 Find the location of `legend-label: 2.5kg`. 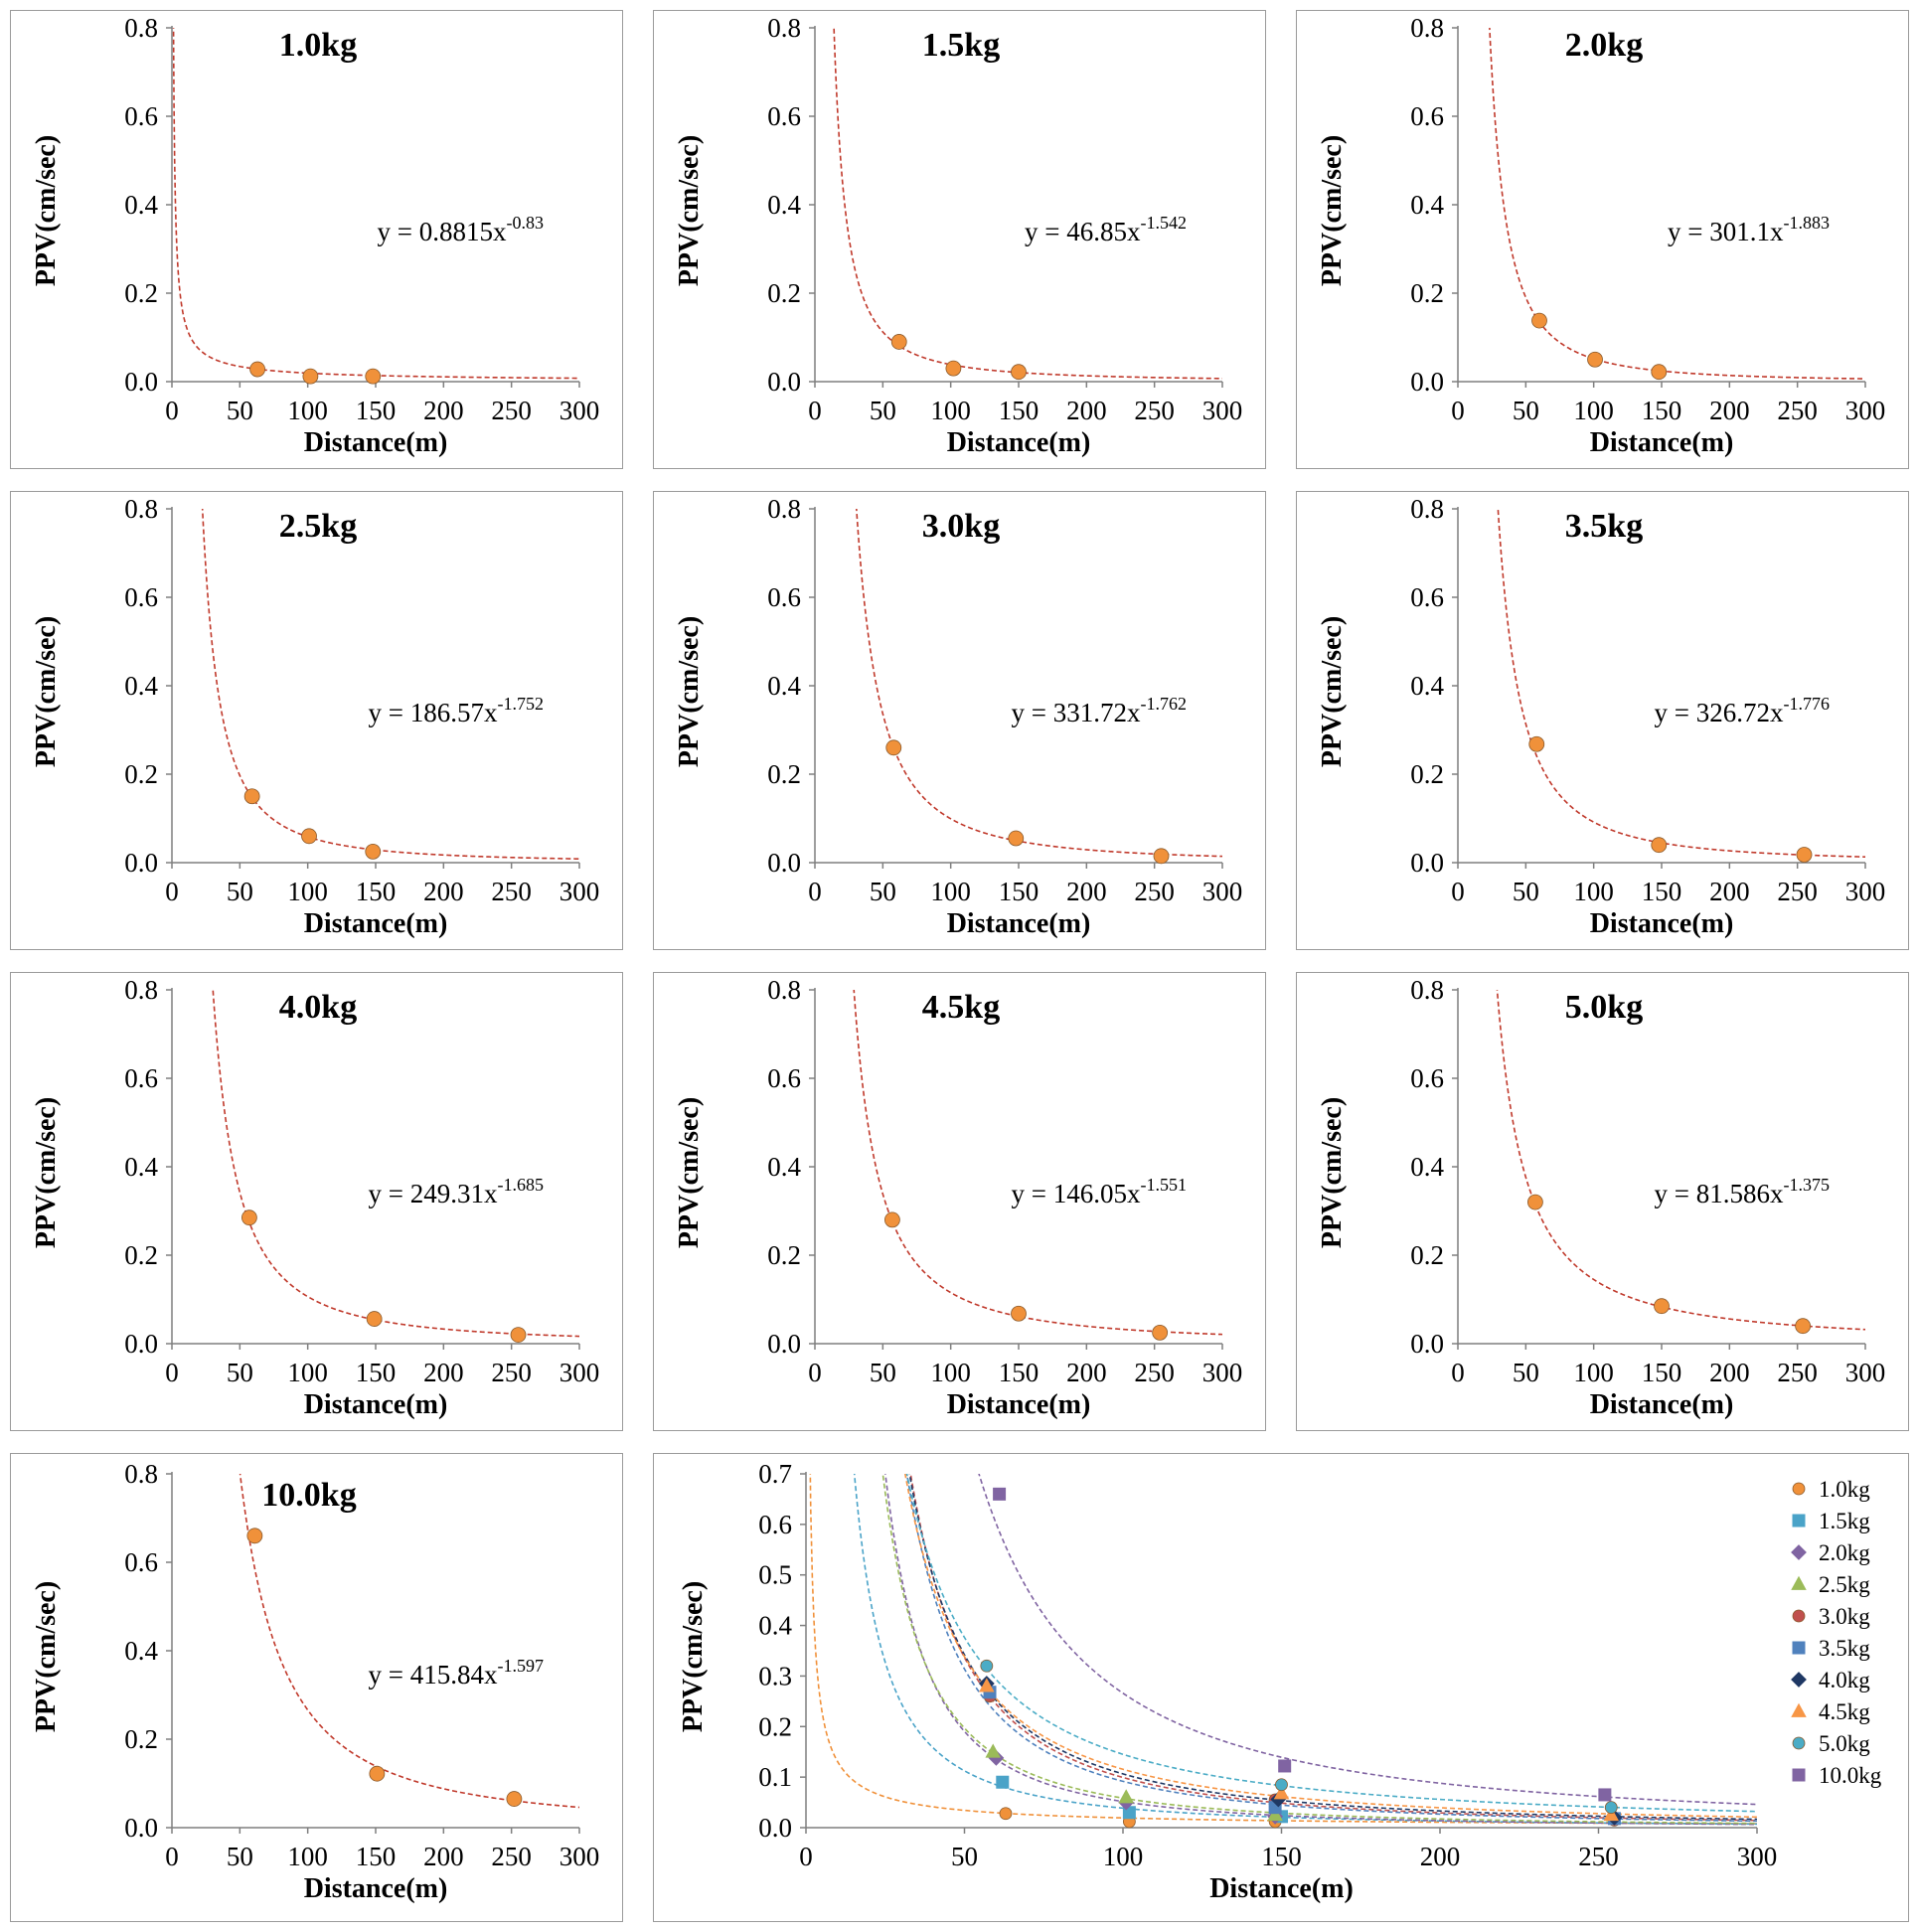

legend-label: 2.5kg is located at coordinates (1845, 1584).